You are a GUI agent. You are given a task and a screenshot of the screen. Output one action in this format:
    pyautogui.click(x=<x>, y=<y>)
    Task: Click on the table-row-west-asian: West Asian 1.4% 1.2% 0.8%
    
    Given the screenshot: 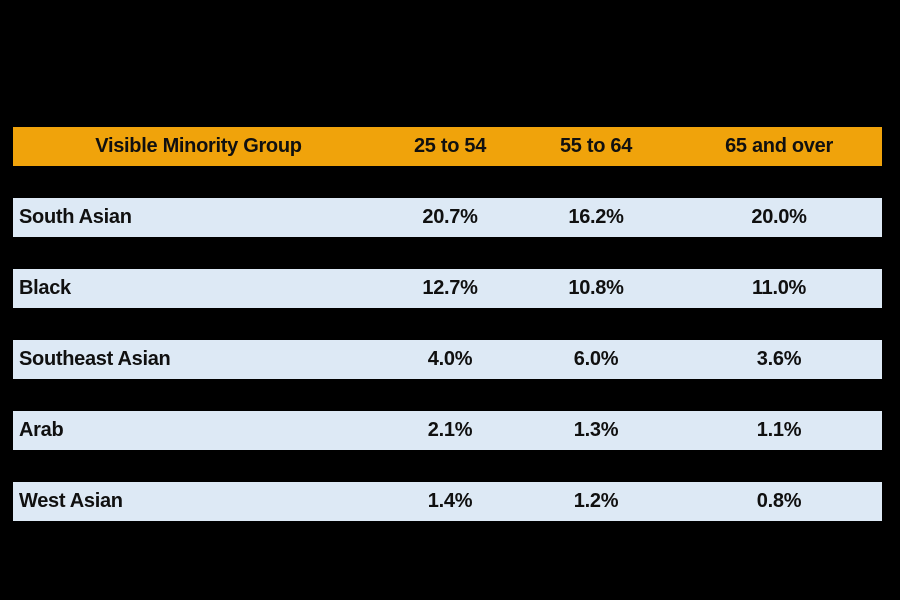 What is the action you would take?
    pyautogui.click(x=447, y=501)
    